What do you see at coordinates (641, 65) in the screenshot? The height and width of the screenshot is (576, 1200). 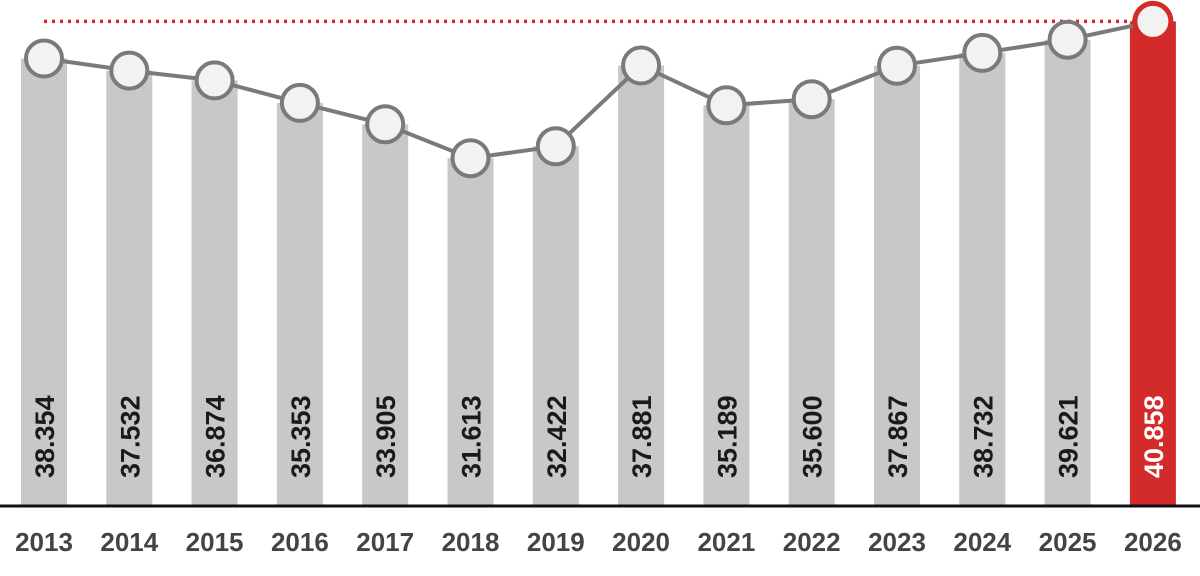 I see `marker-2020` at bounding box center [641, 65].